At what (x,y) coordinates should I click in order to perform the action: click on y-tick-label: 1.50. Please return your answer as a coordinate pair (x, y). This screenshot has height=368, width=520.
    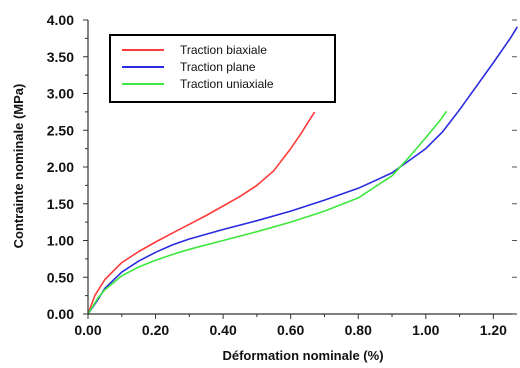
    Looking at the image, I should click on (60, 204).